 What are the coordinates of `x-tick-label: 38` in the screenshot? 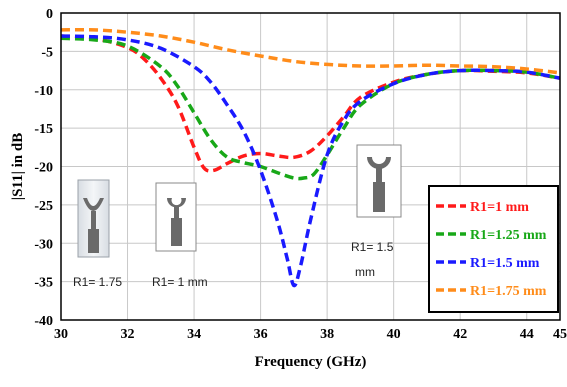 It's located at (327, 334).